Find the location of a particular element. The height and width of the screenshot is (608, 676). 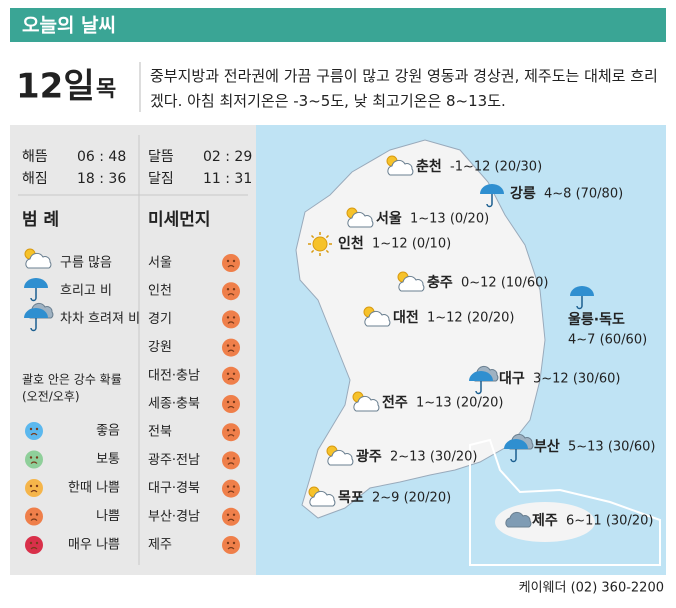

legend-item: 차차 흐려져 비 is located at coordinates (100, 319).